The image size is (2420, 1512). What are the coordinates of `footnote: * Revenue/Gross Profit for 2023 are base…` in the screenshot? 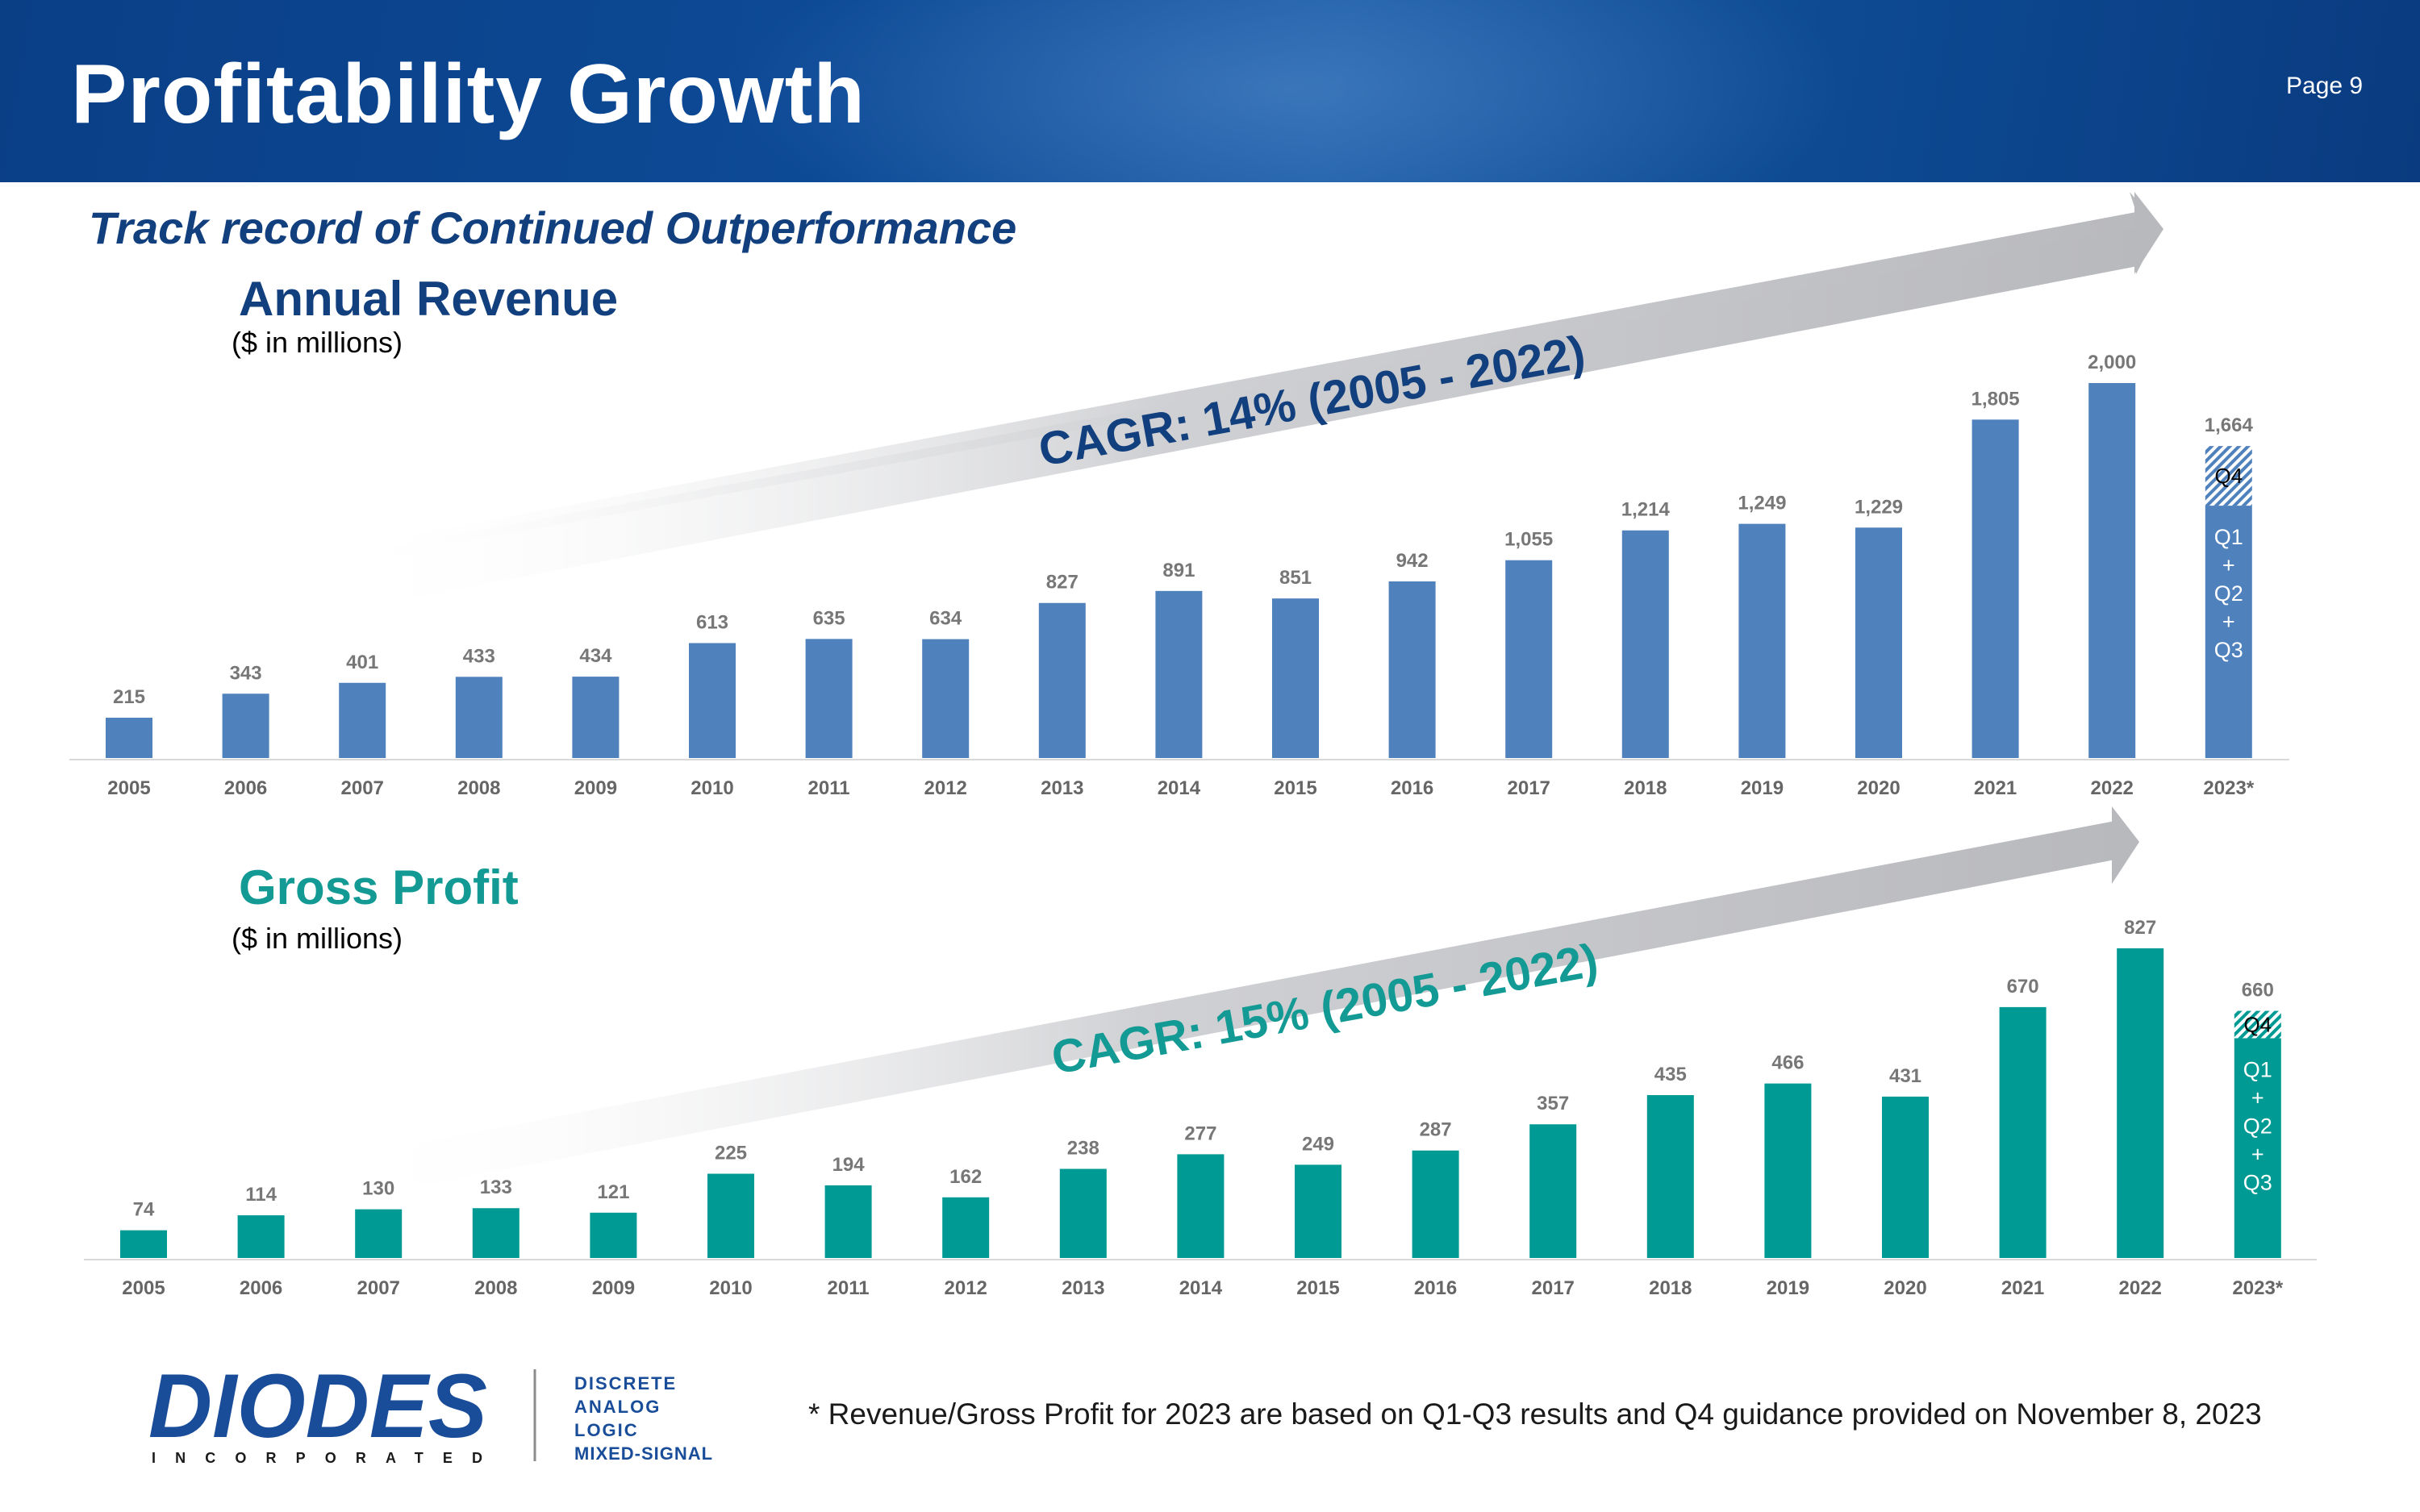 It's located at (1535, 1414).